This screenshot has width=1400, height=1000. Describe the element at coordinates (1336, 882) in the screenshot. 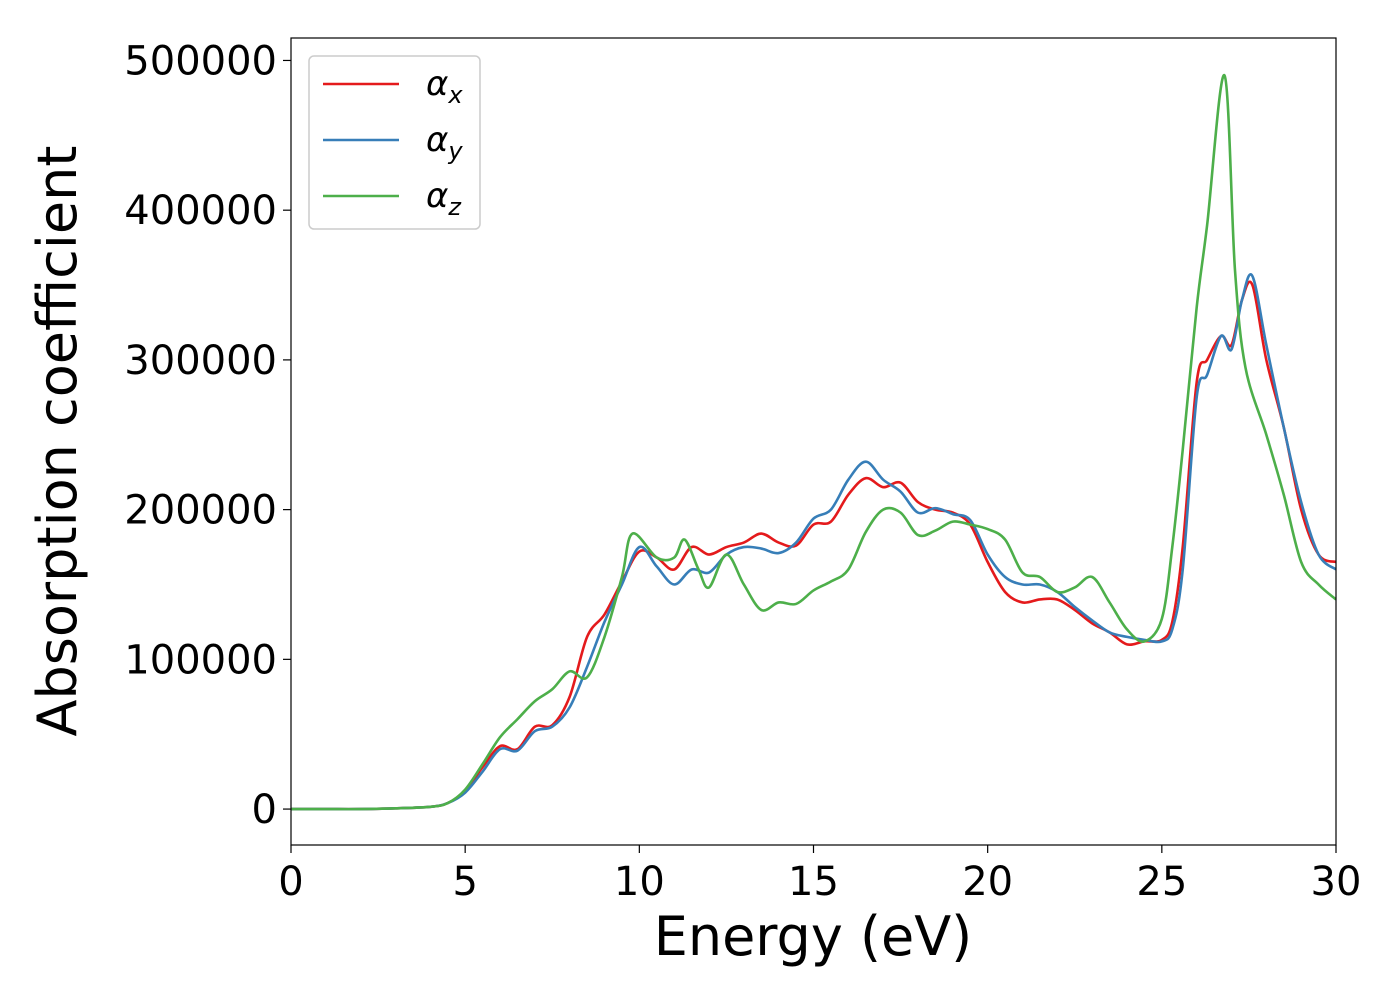

I see `x-tick-label: 30` at that location.